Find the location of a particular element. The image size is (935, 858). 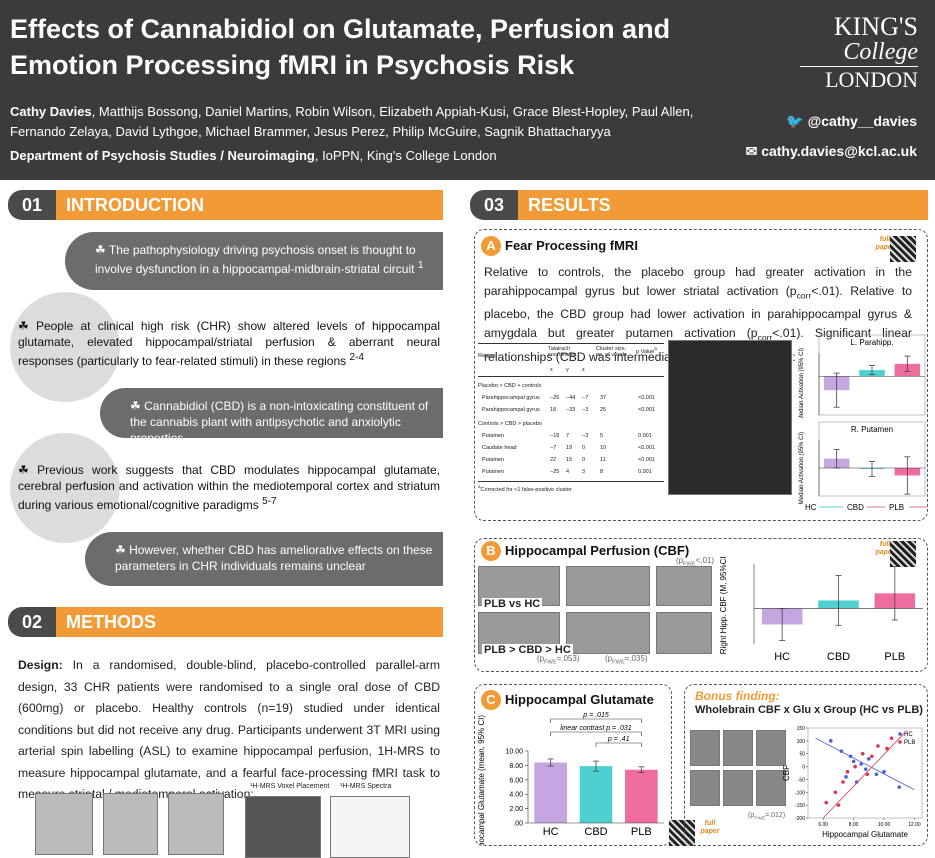

x-tick-label: PLB is located at coordinates (894, 657).